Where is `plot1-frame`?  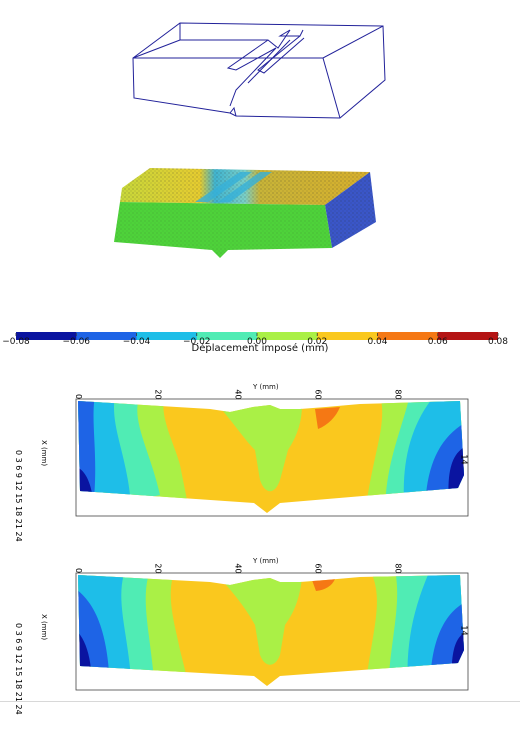 plot1-frame is located at coordinates (272, 457).